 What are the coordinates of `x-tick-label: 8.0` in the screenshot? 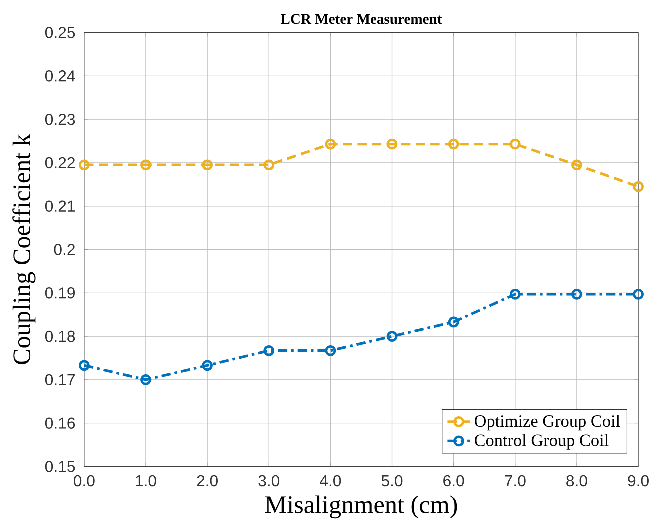 It's located at (577, 480).